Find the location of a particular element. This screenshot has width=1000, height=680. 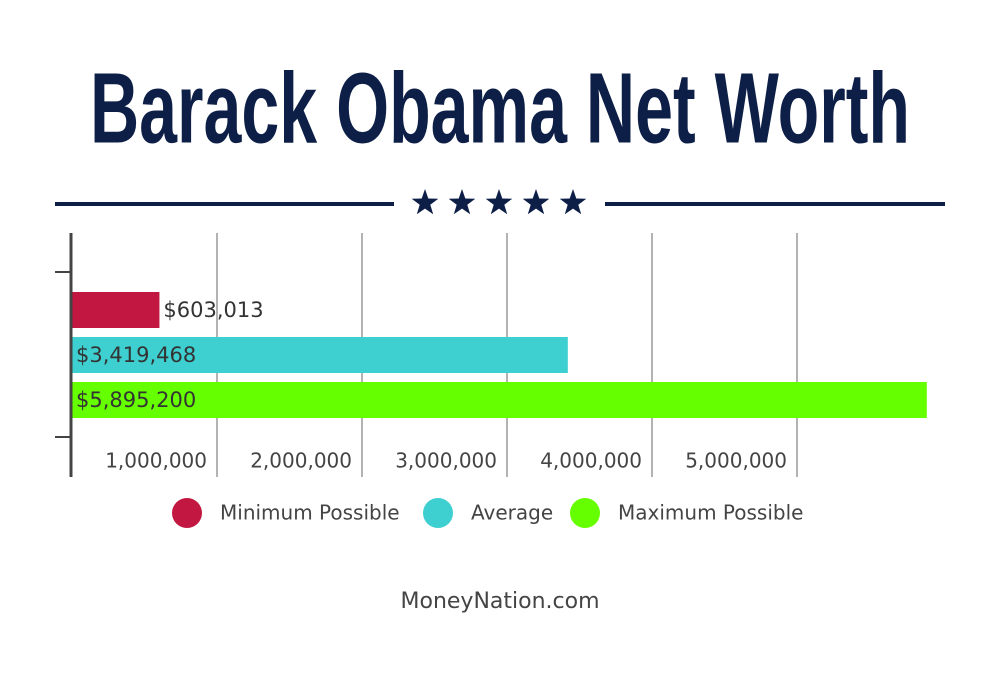

x-tick-label: 2,000,000 is located at coordinates (301, 461).